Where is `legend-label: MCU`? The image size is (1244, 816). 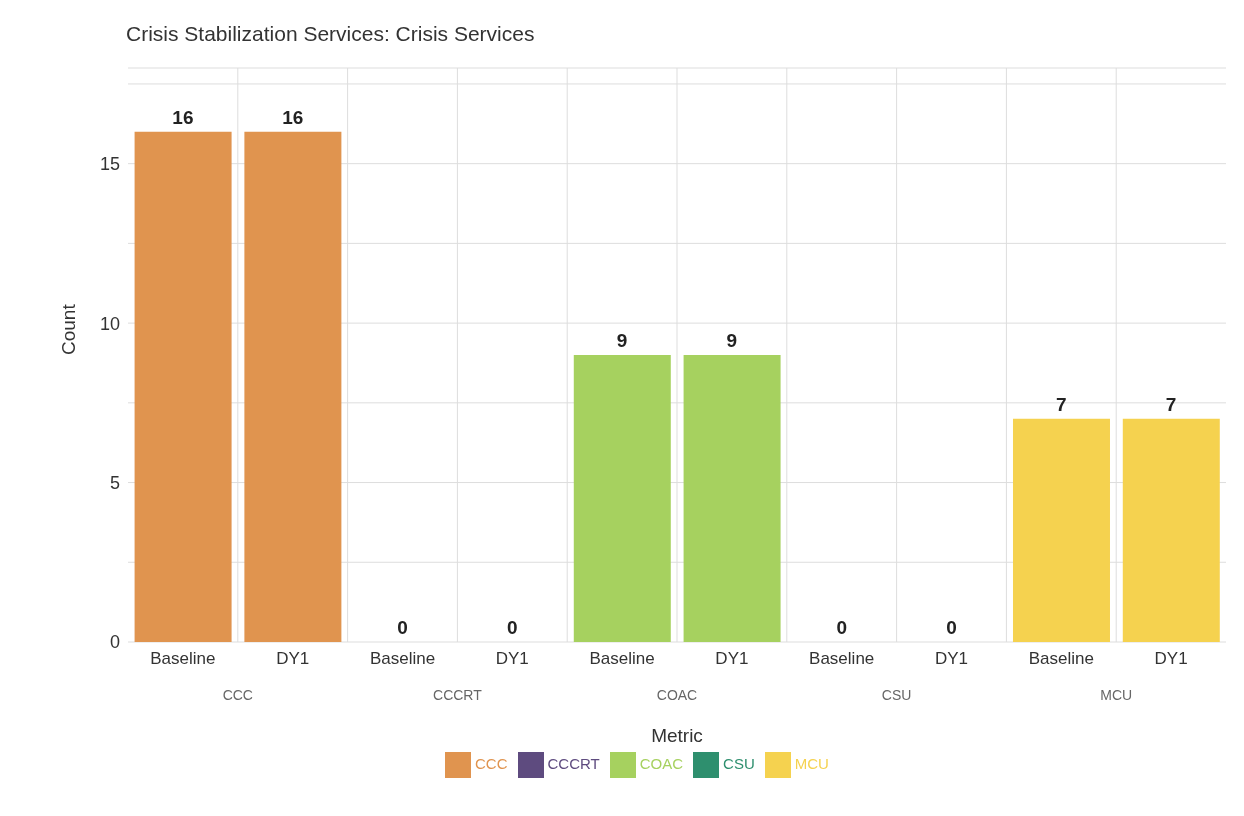 legend-label: MCU is located at coordinates (811, 763).